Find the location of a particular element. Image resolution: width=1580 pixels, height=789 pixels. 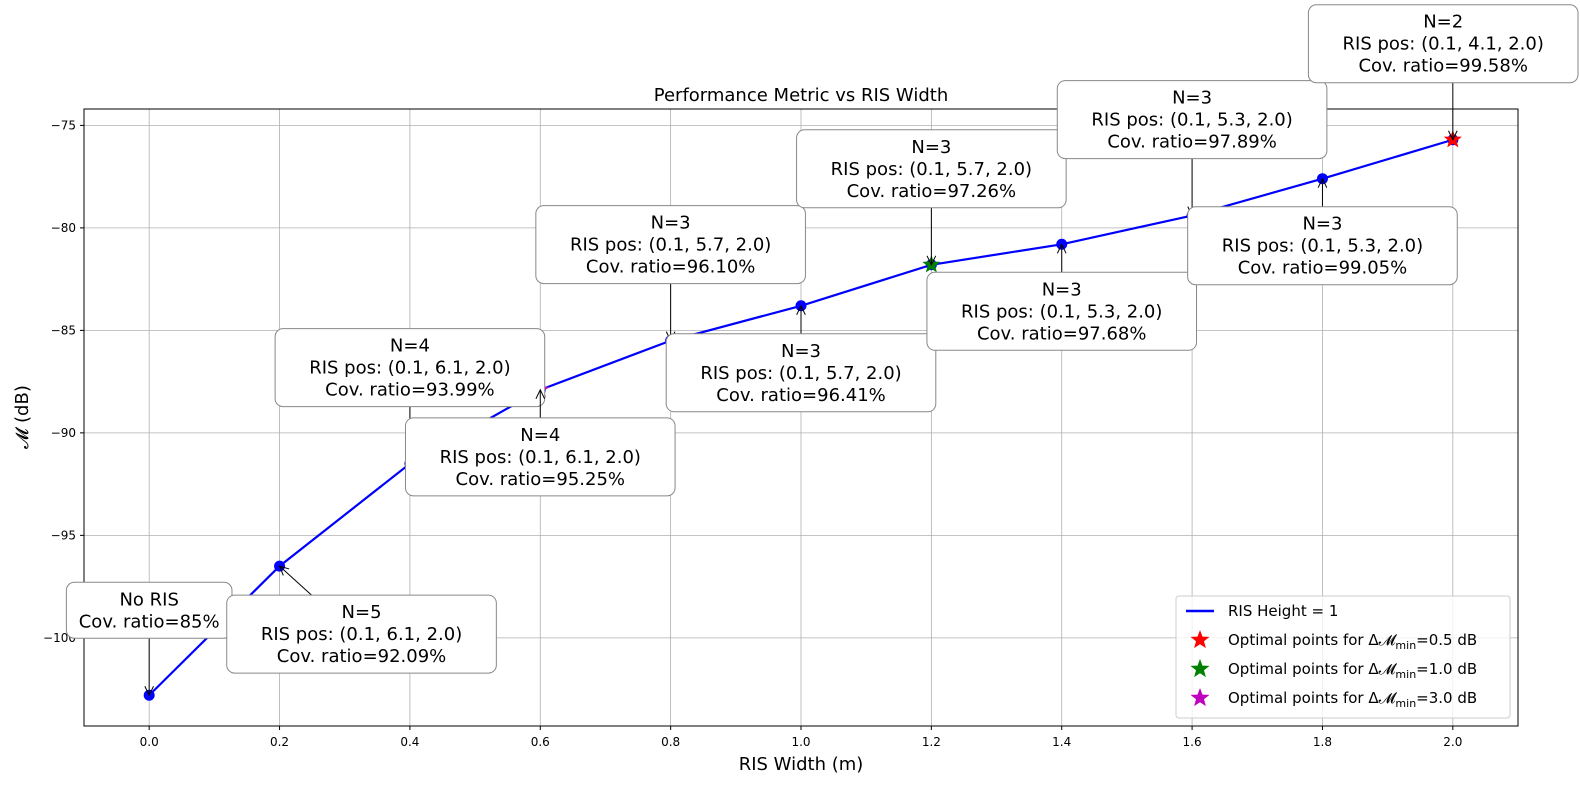

x-axis-label: RIS Width (m) is located at coordinates (801, 764).